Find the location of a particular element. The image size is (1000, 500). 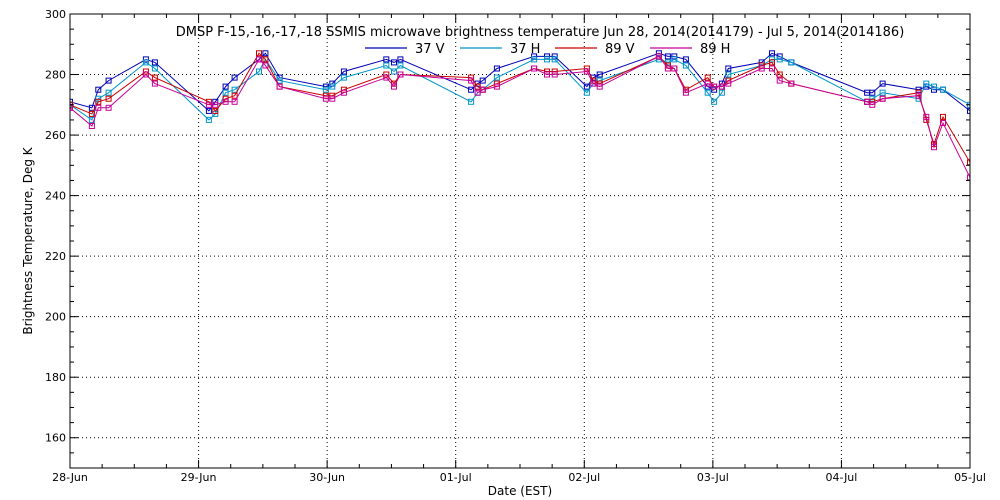

series-37-v is located at coordinates (520, 82).